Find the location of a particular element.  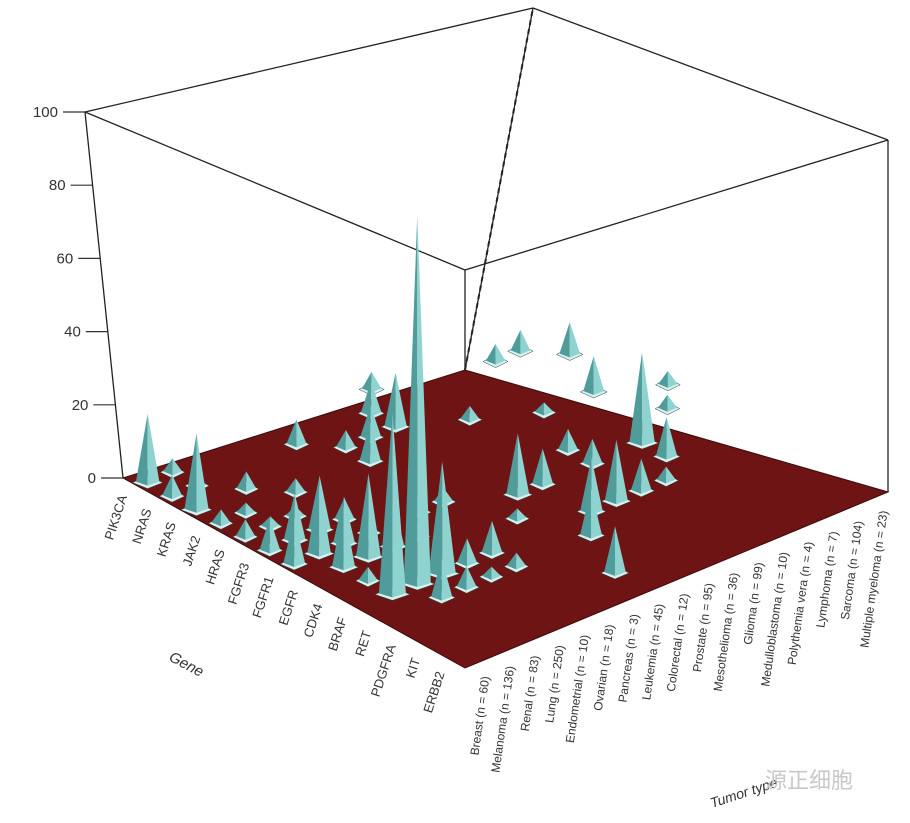

gene-label-7: EGFR is located at coordinates (288, 607).